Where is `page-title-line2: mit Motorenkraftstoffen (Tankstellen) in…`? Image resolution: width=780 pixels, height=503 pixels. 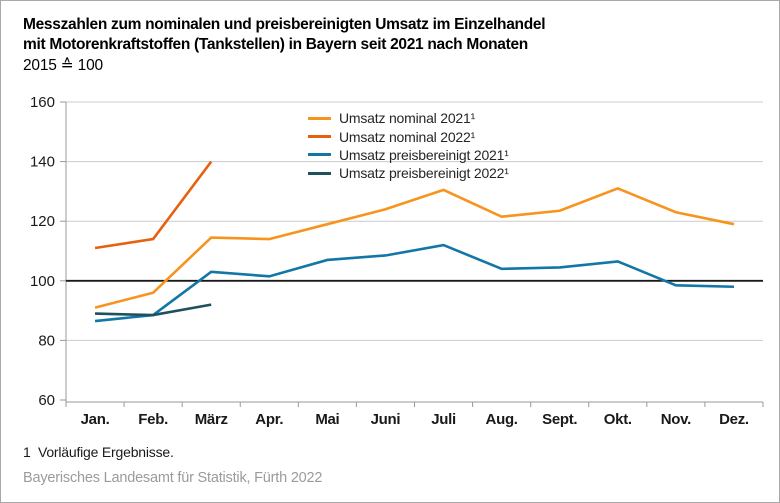
page-title-line2: mit Motorenkraftstoffen (Tankstellen) in… is located at coordinates (275, 44).